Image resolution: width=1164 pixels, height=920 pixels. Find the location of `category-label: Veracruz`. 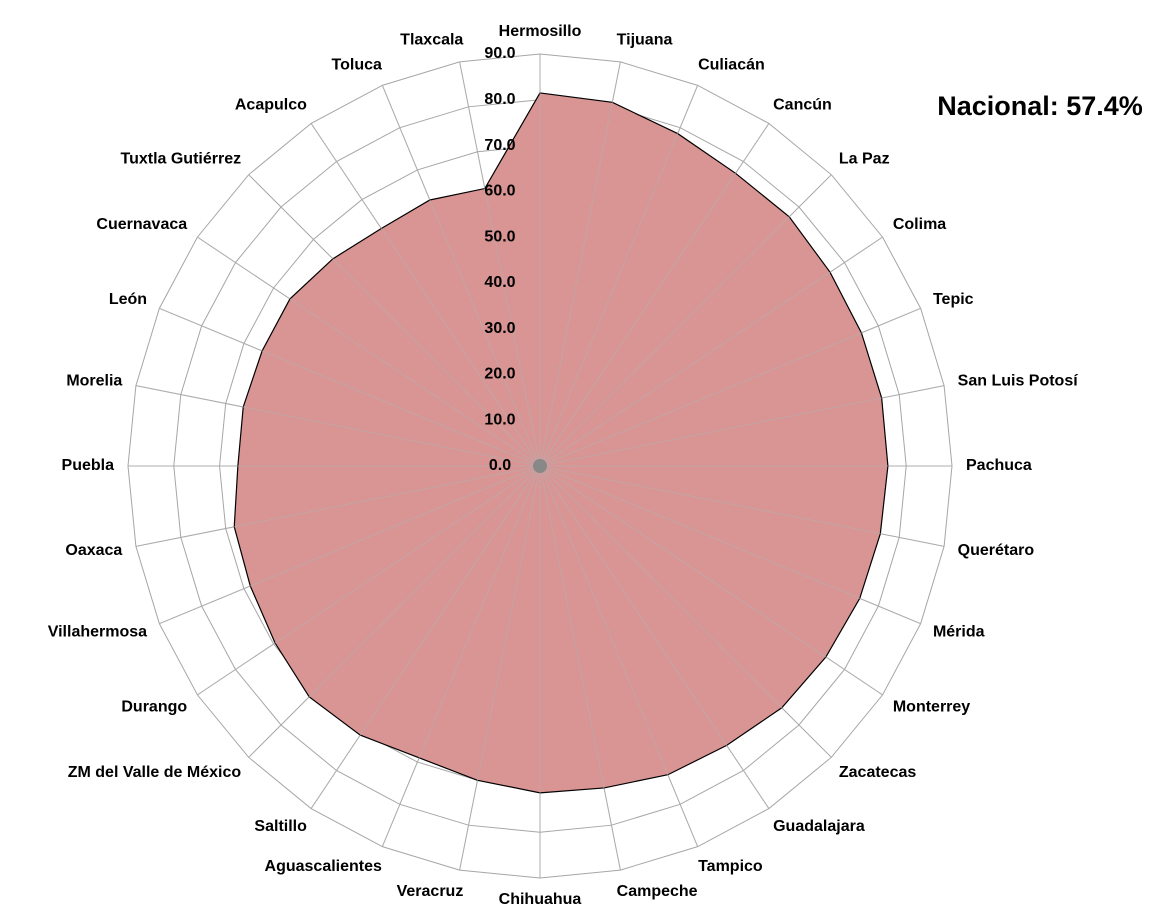

category-label: Veracruz is located at coordinates (430, 891).